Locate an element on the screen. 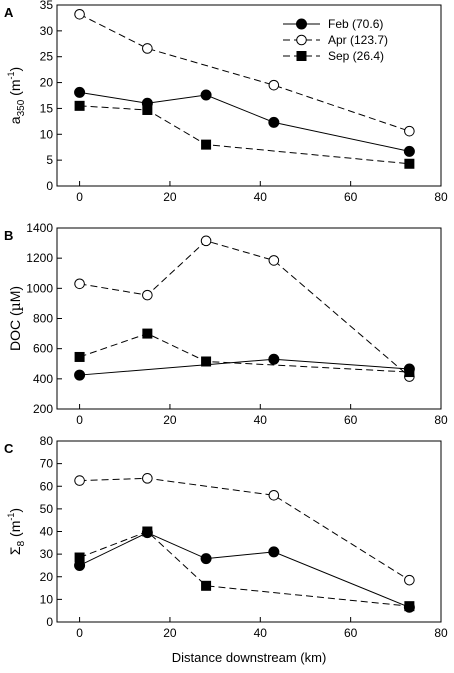  y-tick-label: 80 is located at coordinates (47, 441).